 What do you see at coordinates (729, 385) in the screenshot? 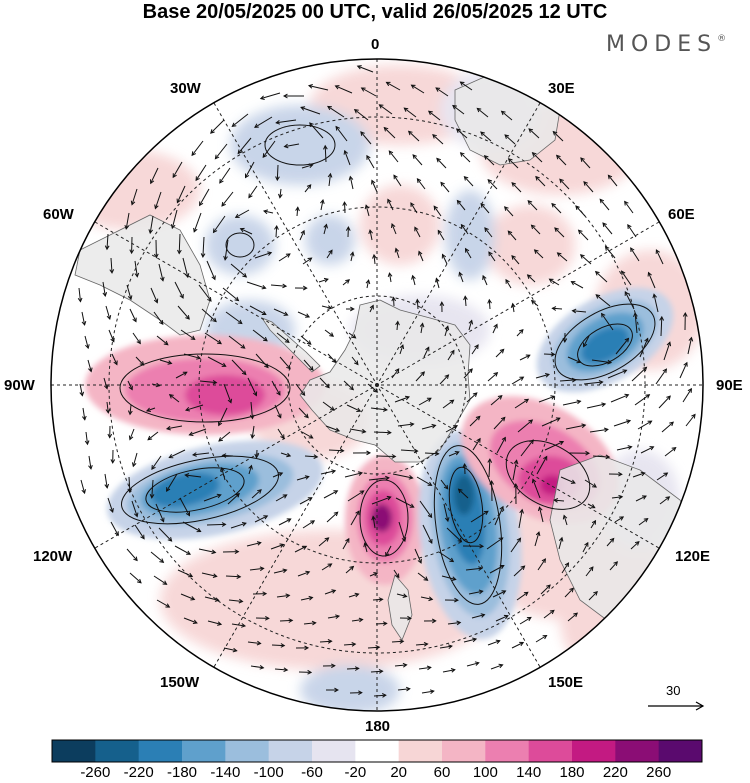
I see `lon-label-90e: 90E` at bounding box center [729, 385].